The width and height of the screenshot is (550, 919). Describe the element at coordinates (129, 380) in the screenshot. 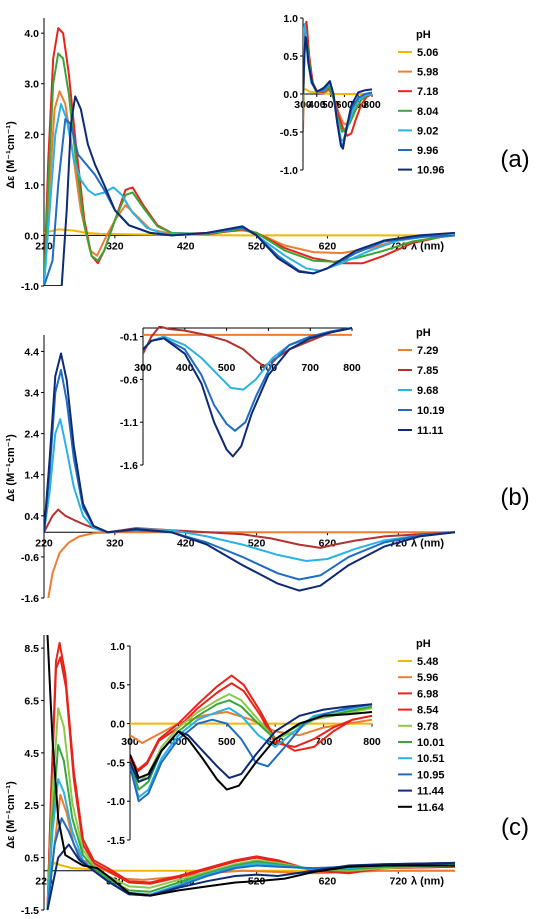

I see `inset-y-tick-label: -0.6` at that location.